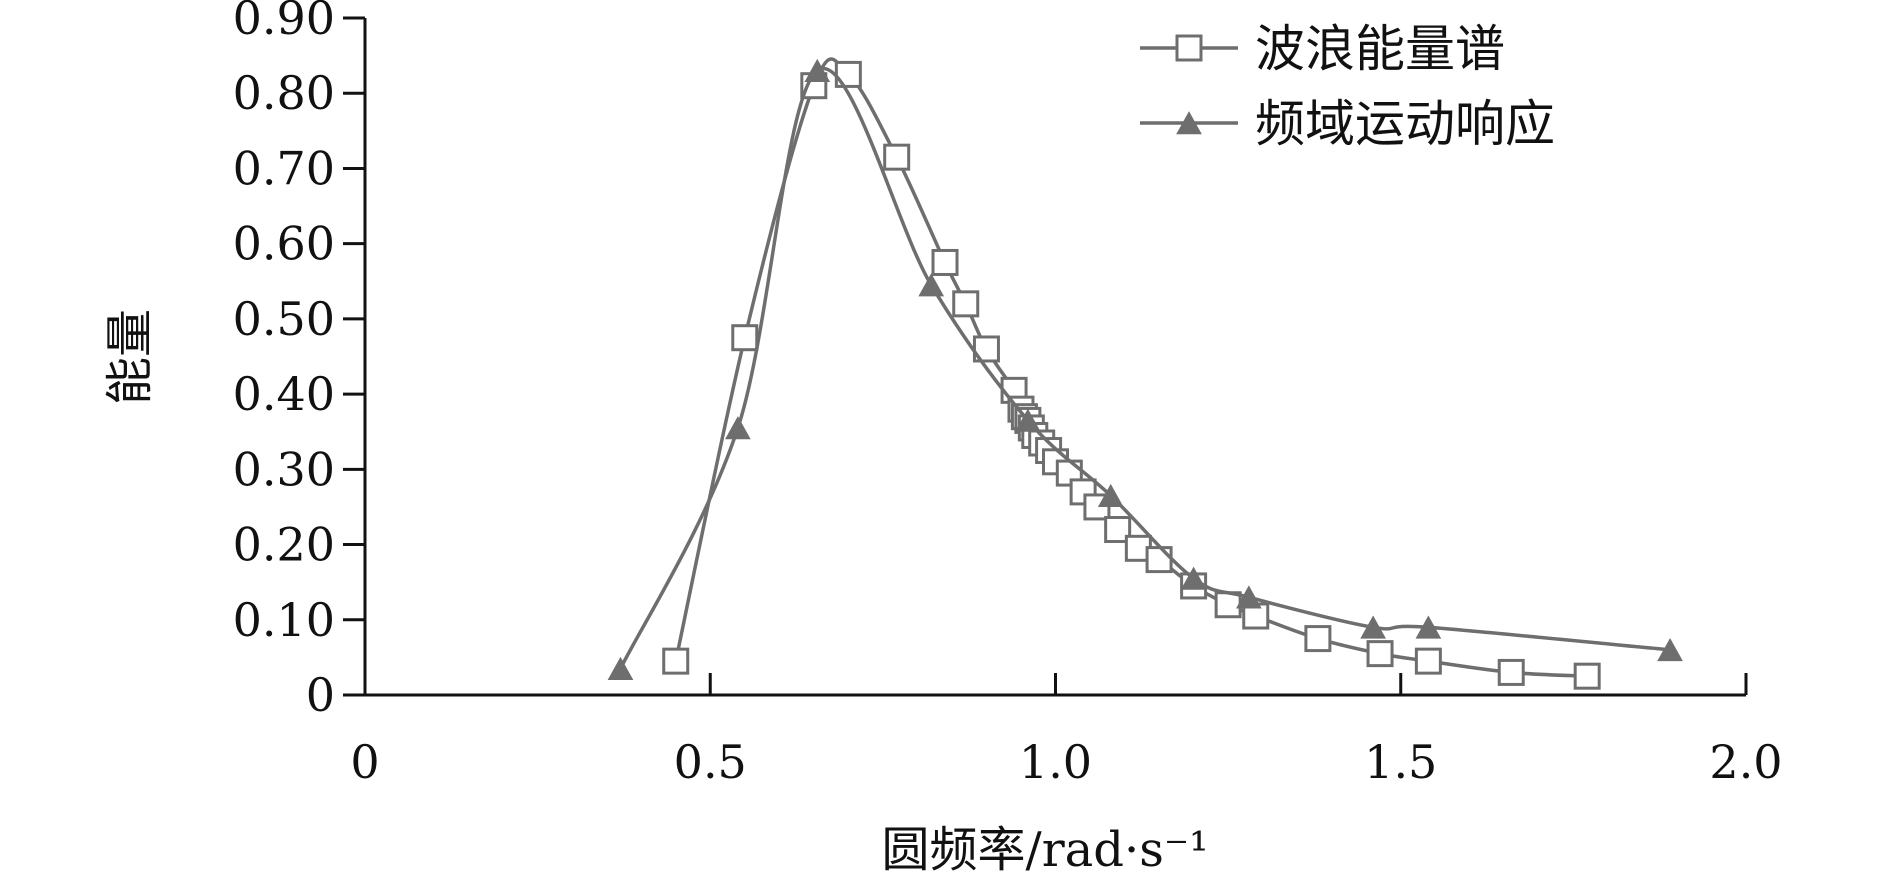 The height and width of the screenshot is (874, 1890). Describe the element at coordinates (284, 22) in the screenshot. I see `y-tick-label-9: 0.90` at that location.